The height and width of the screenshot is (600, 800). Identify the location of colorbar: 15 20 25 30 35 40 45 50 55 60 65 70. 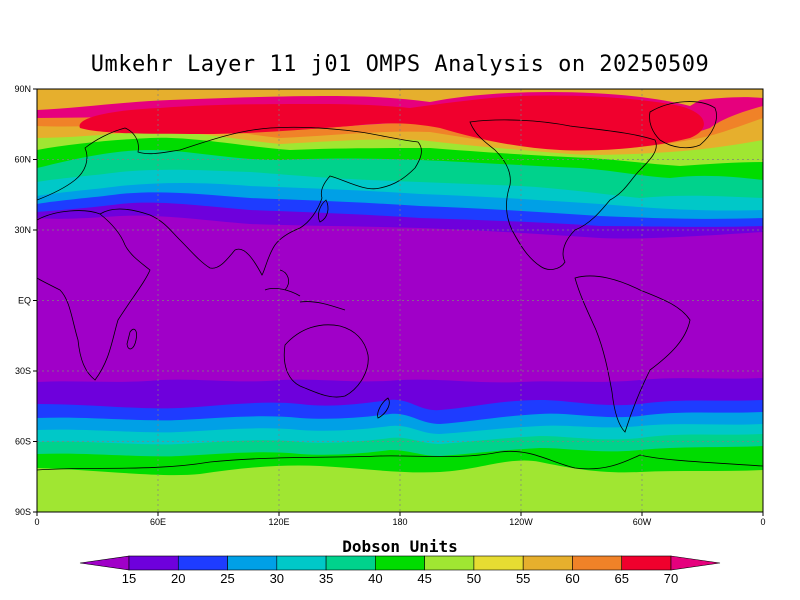
(400, 570).